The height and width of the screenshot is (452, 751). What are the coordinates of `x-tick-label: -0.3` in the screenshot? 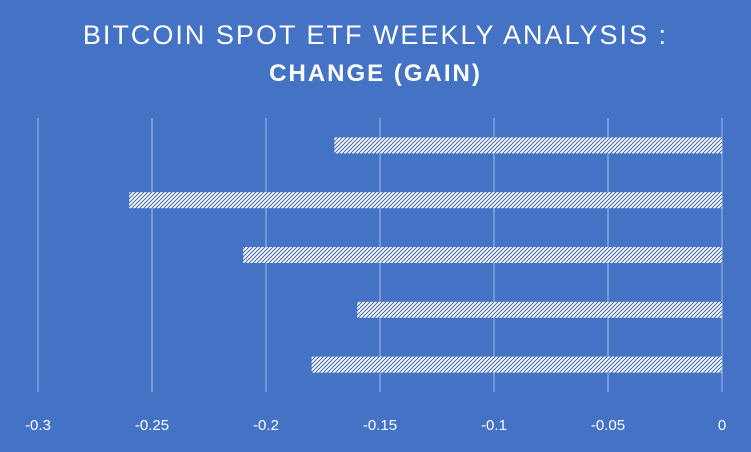 It's located at (38, 425).